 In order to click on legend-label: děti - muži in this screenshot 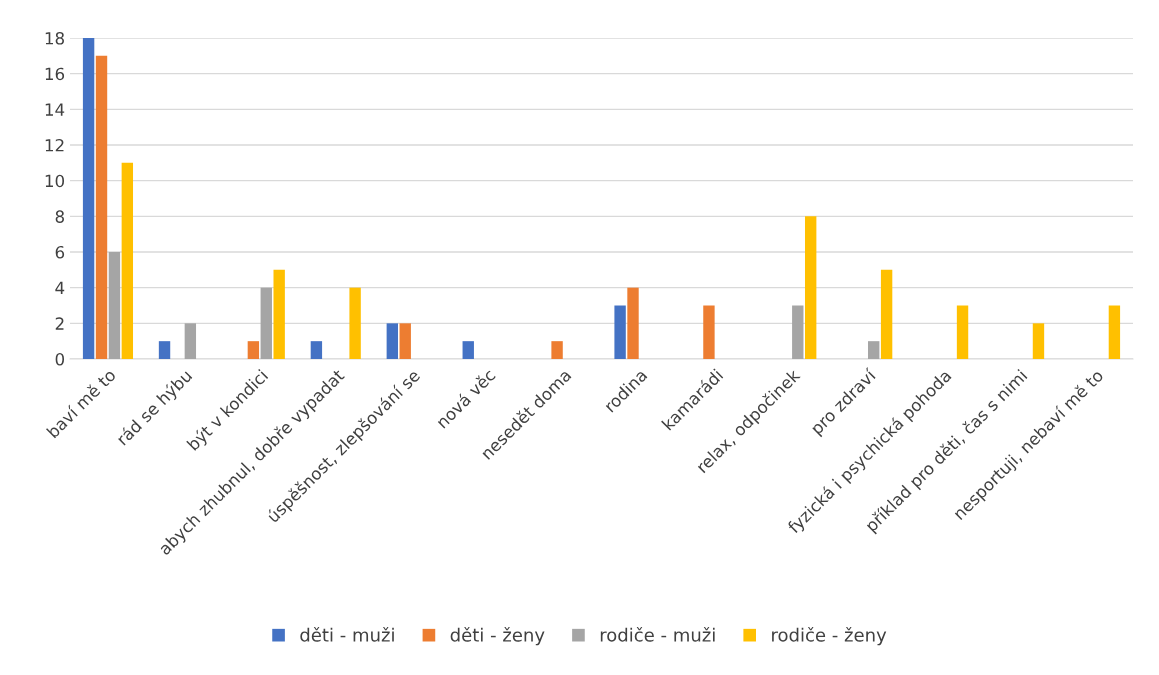, I will do `click(347, 634)`.